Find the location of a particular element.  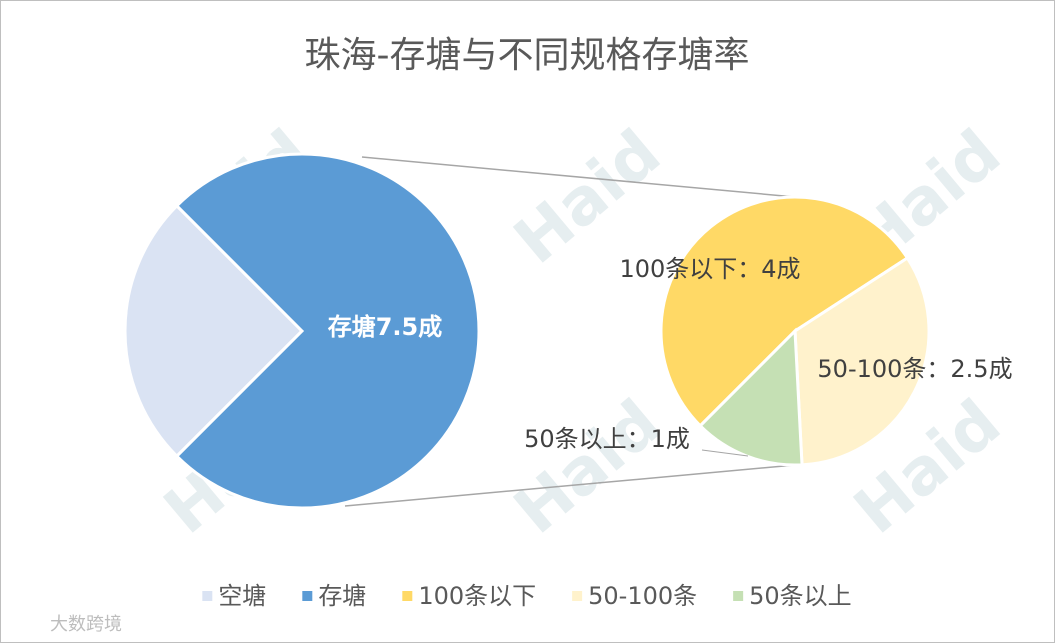

legend-item: 存塘 is located at coordinates (334, 596).